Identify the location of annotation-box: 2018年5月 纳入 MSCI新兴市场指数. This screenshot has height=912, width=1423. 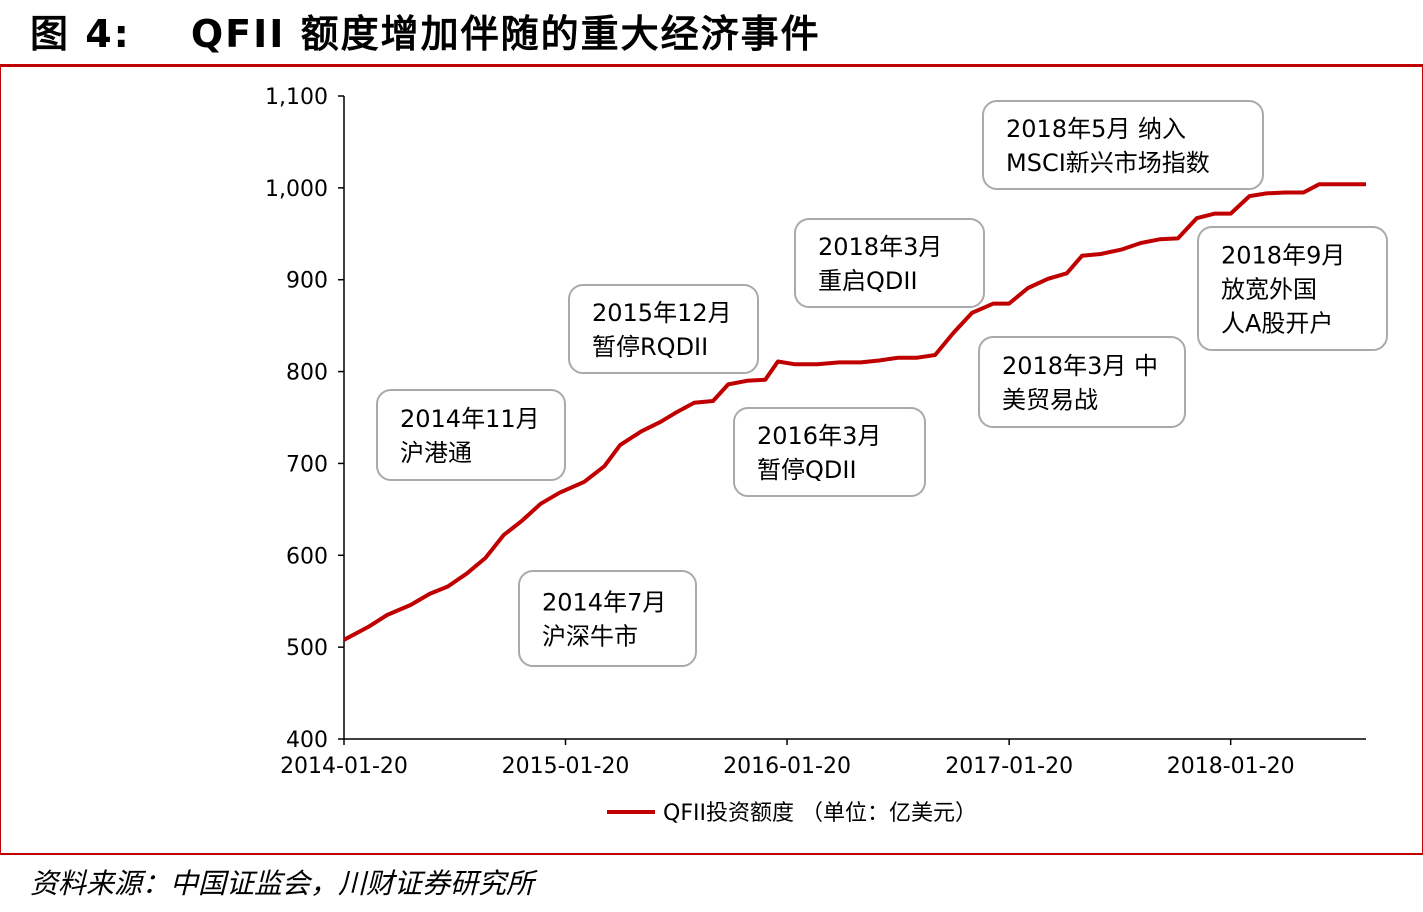
(1123, 145).